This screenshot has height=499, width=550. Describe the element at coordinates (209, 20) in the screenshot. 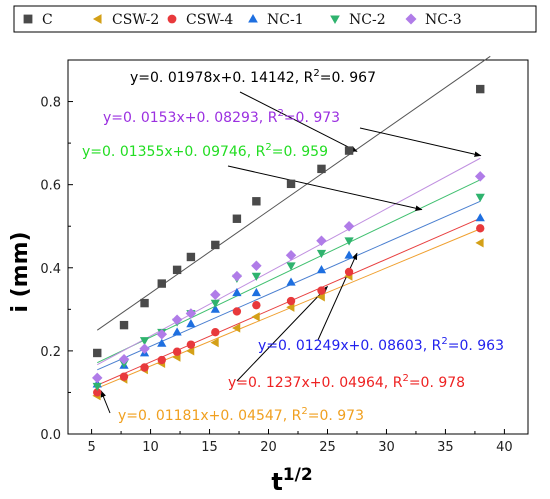

I see `legend-label-csw-4: CSW-4` at that location.